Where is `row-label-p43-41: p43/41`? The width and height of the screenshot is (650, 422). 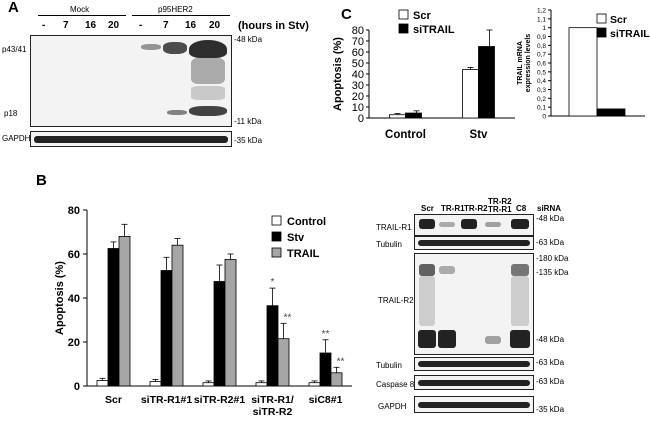
row-label-p43-41: p43/41 is located at coordinates (14, 49).